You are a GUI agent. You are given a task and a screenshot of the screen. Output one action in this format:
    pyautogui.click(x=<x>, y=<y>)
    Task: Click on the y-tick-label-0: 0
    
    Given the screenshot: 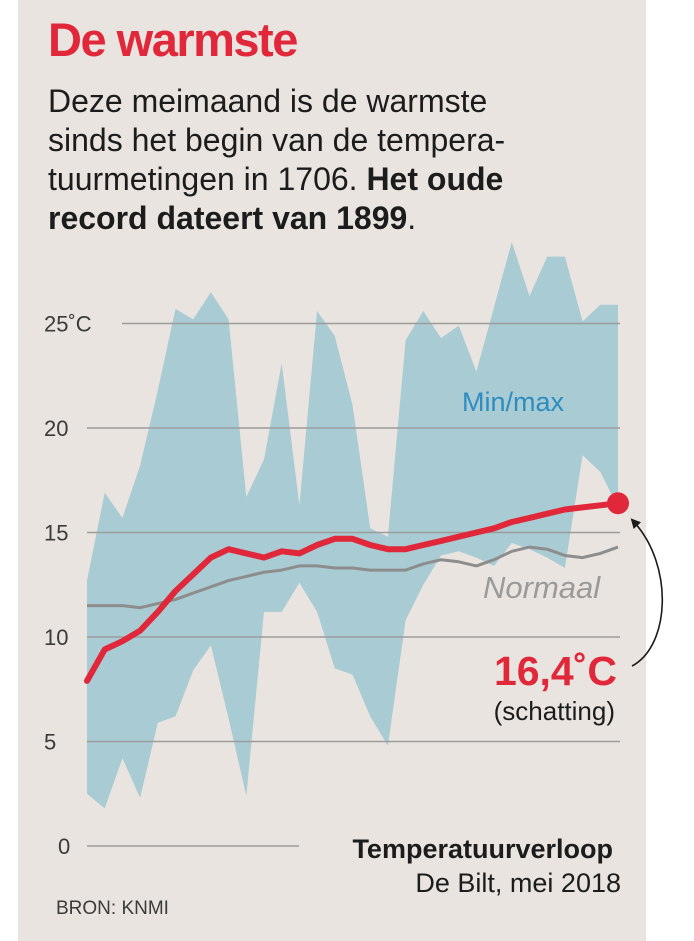 What is the action you would take?
    pyautogui.click(x=64, y=846)
    